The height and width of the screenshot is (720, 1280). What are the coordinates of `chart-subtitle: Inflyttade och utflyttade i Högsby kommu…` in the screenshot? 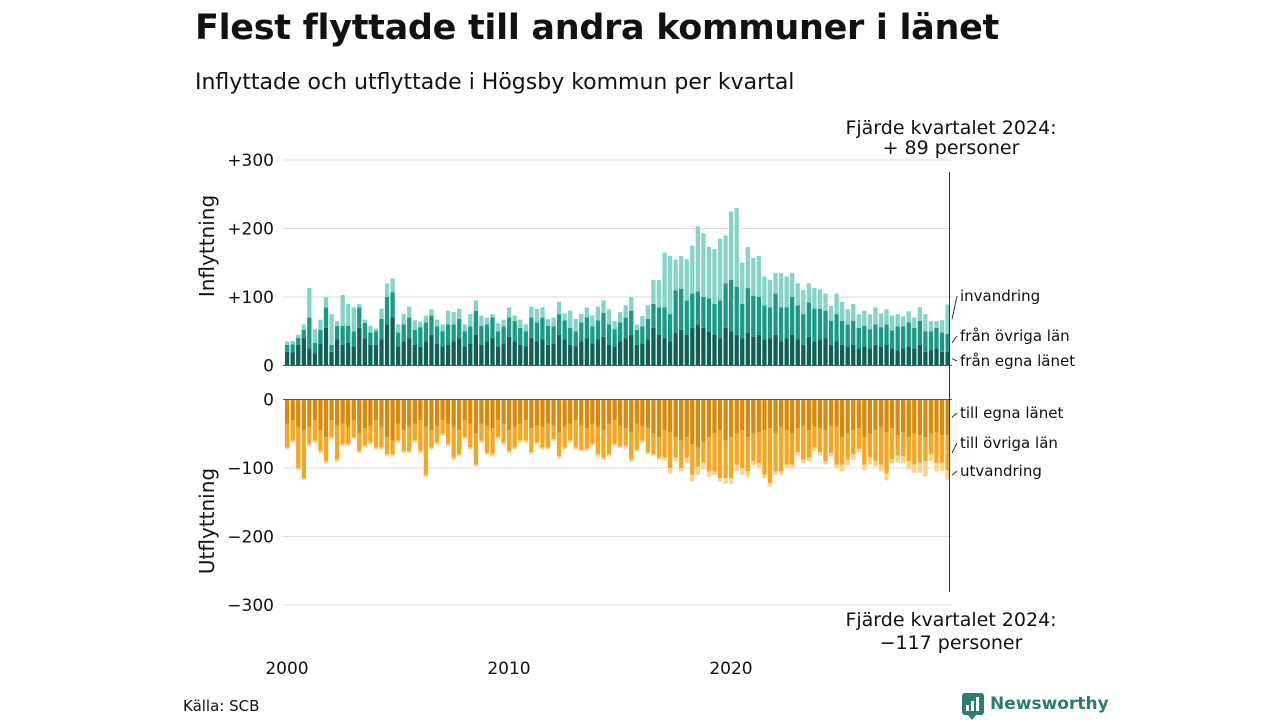 It's located at (495, 82).